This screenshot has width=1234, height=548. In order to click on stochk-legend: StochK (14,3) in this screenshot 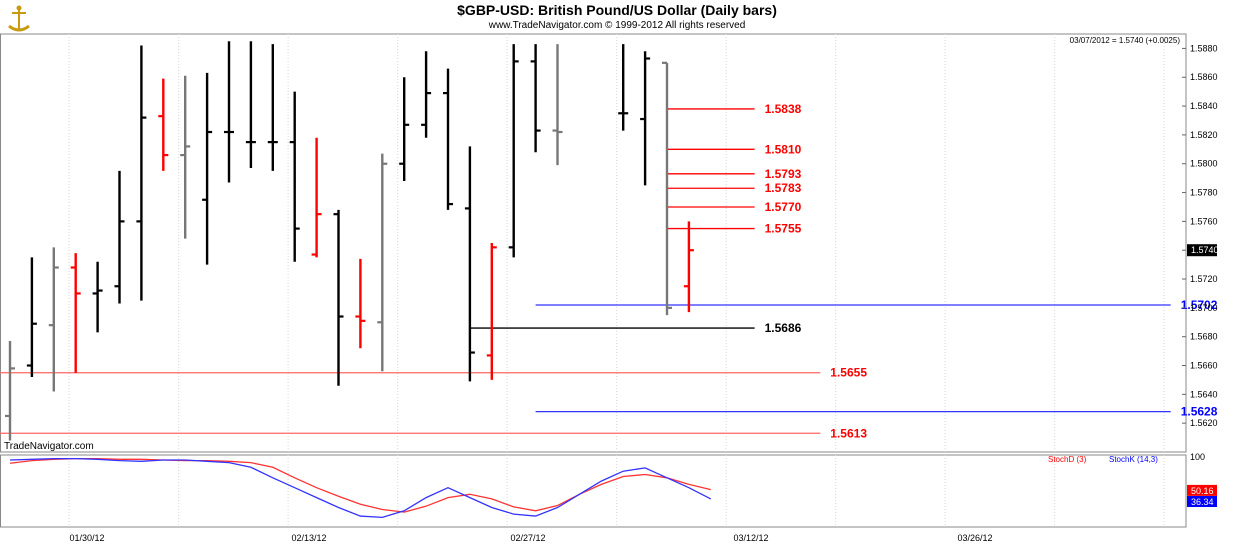, I will do `click(1133, 459)`.